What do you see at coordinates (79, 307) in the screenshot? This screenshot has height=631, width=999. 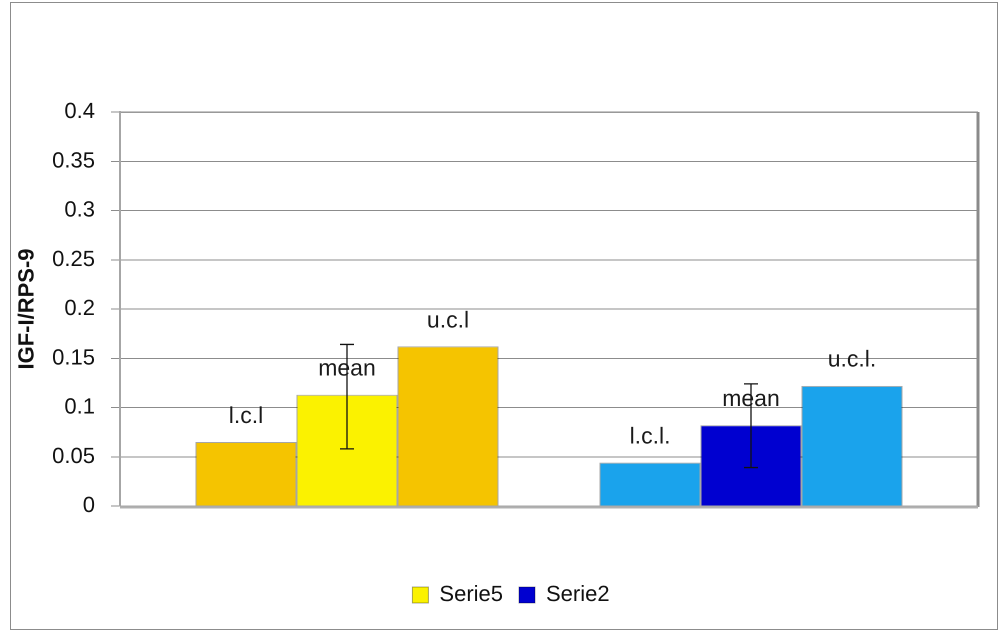 I see `y-tick-label: 0.2` at bounding box center [79, 307].